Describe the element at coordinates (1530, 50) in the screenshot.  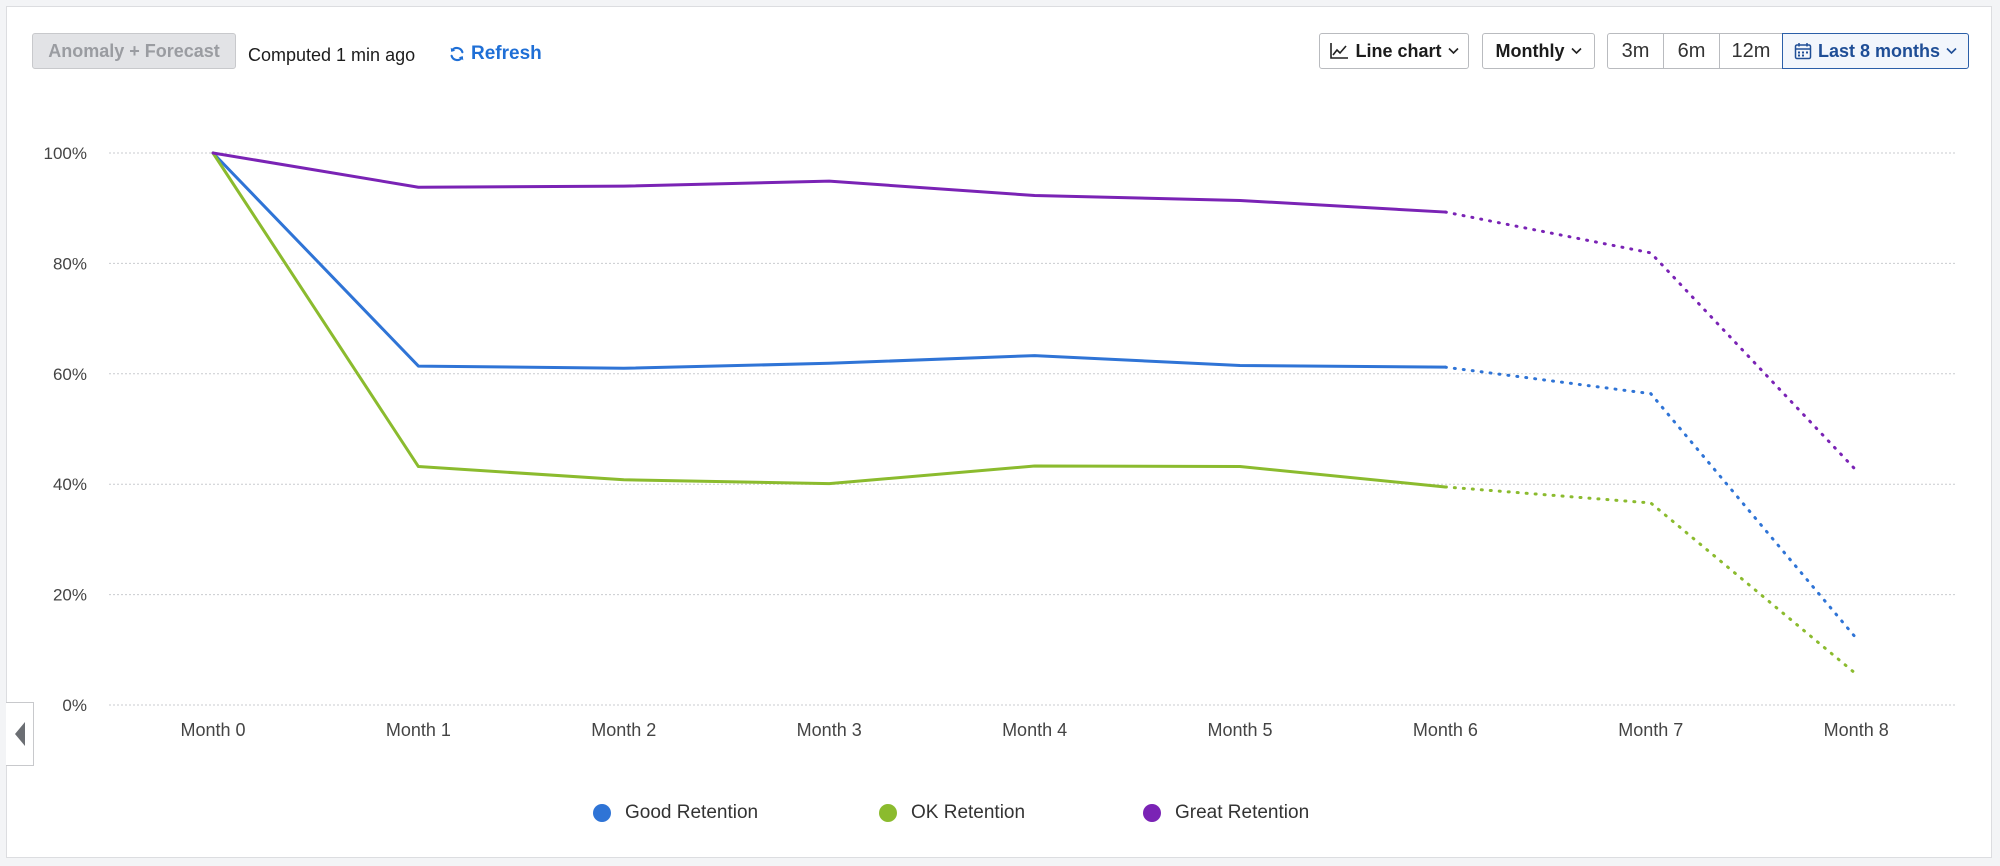
I see `interval-label: Monthly` at that location.